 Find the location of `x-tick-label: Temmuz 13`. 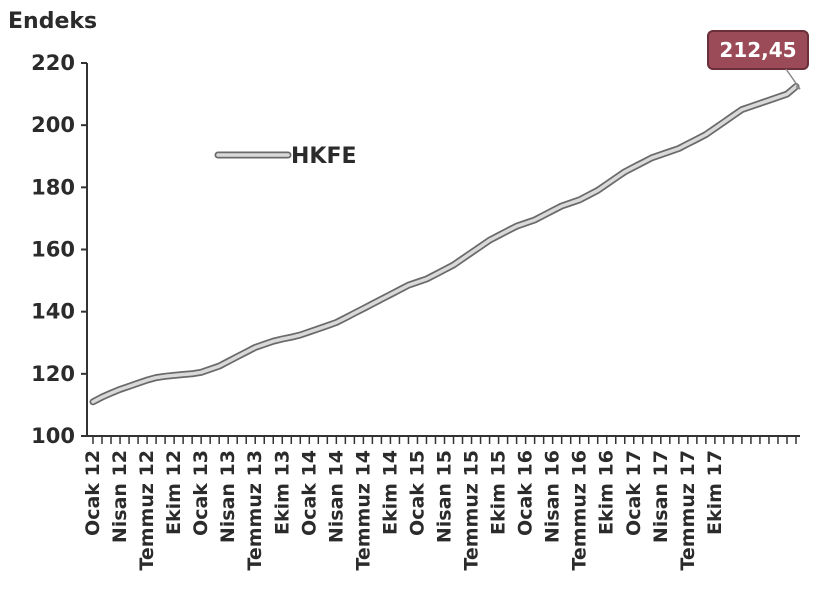

x-tick-label: Temmuz 13 is located at coordinates (255, 510).